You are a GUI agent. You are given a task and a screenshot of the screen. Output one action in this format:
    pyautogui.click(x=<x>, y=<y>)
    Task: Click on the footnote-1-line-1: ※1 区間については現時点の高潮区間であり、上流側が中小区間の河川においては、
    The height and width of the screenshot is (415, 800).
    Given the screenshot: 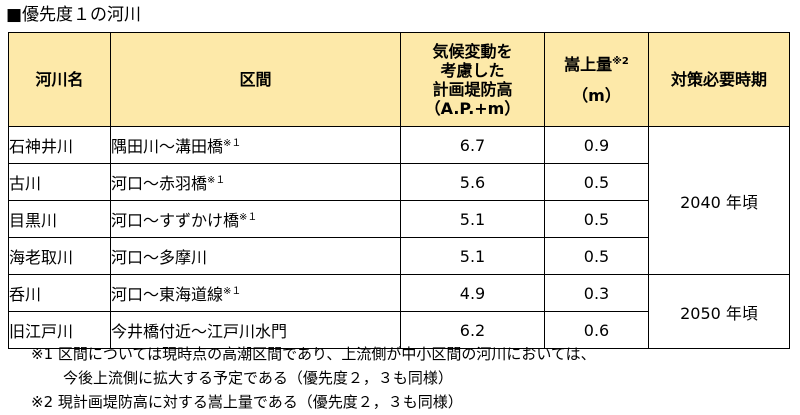 What is the action you would take?
    pyautogui.click(x=313, y=354)
    